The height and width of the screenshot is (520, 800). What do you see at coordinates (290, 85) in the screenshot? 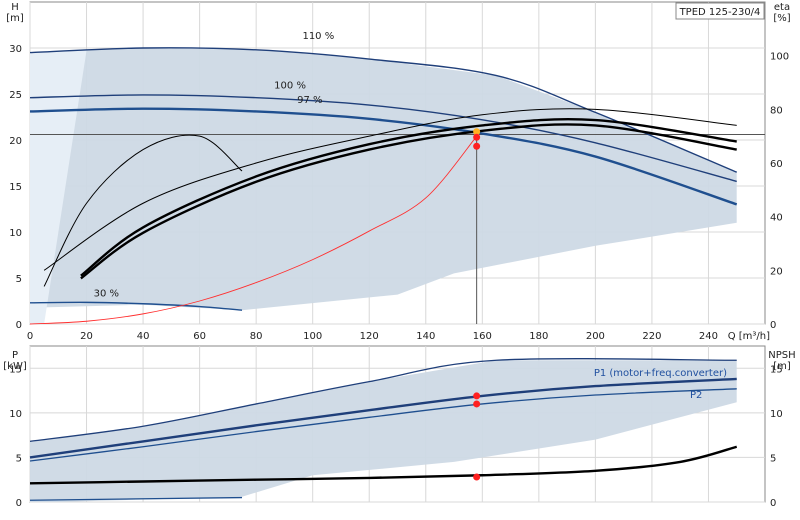
I see `annotation-100: 100 %` at bounding box center [290, 85].